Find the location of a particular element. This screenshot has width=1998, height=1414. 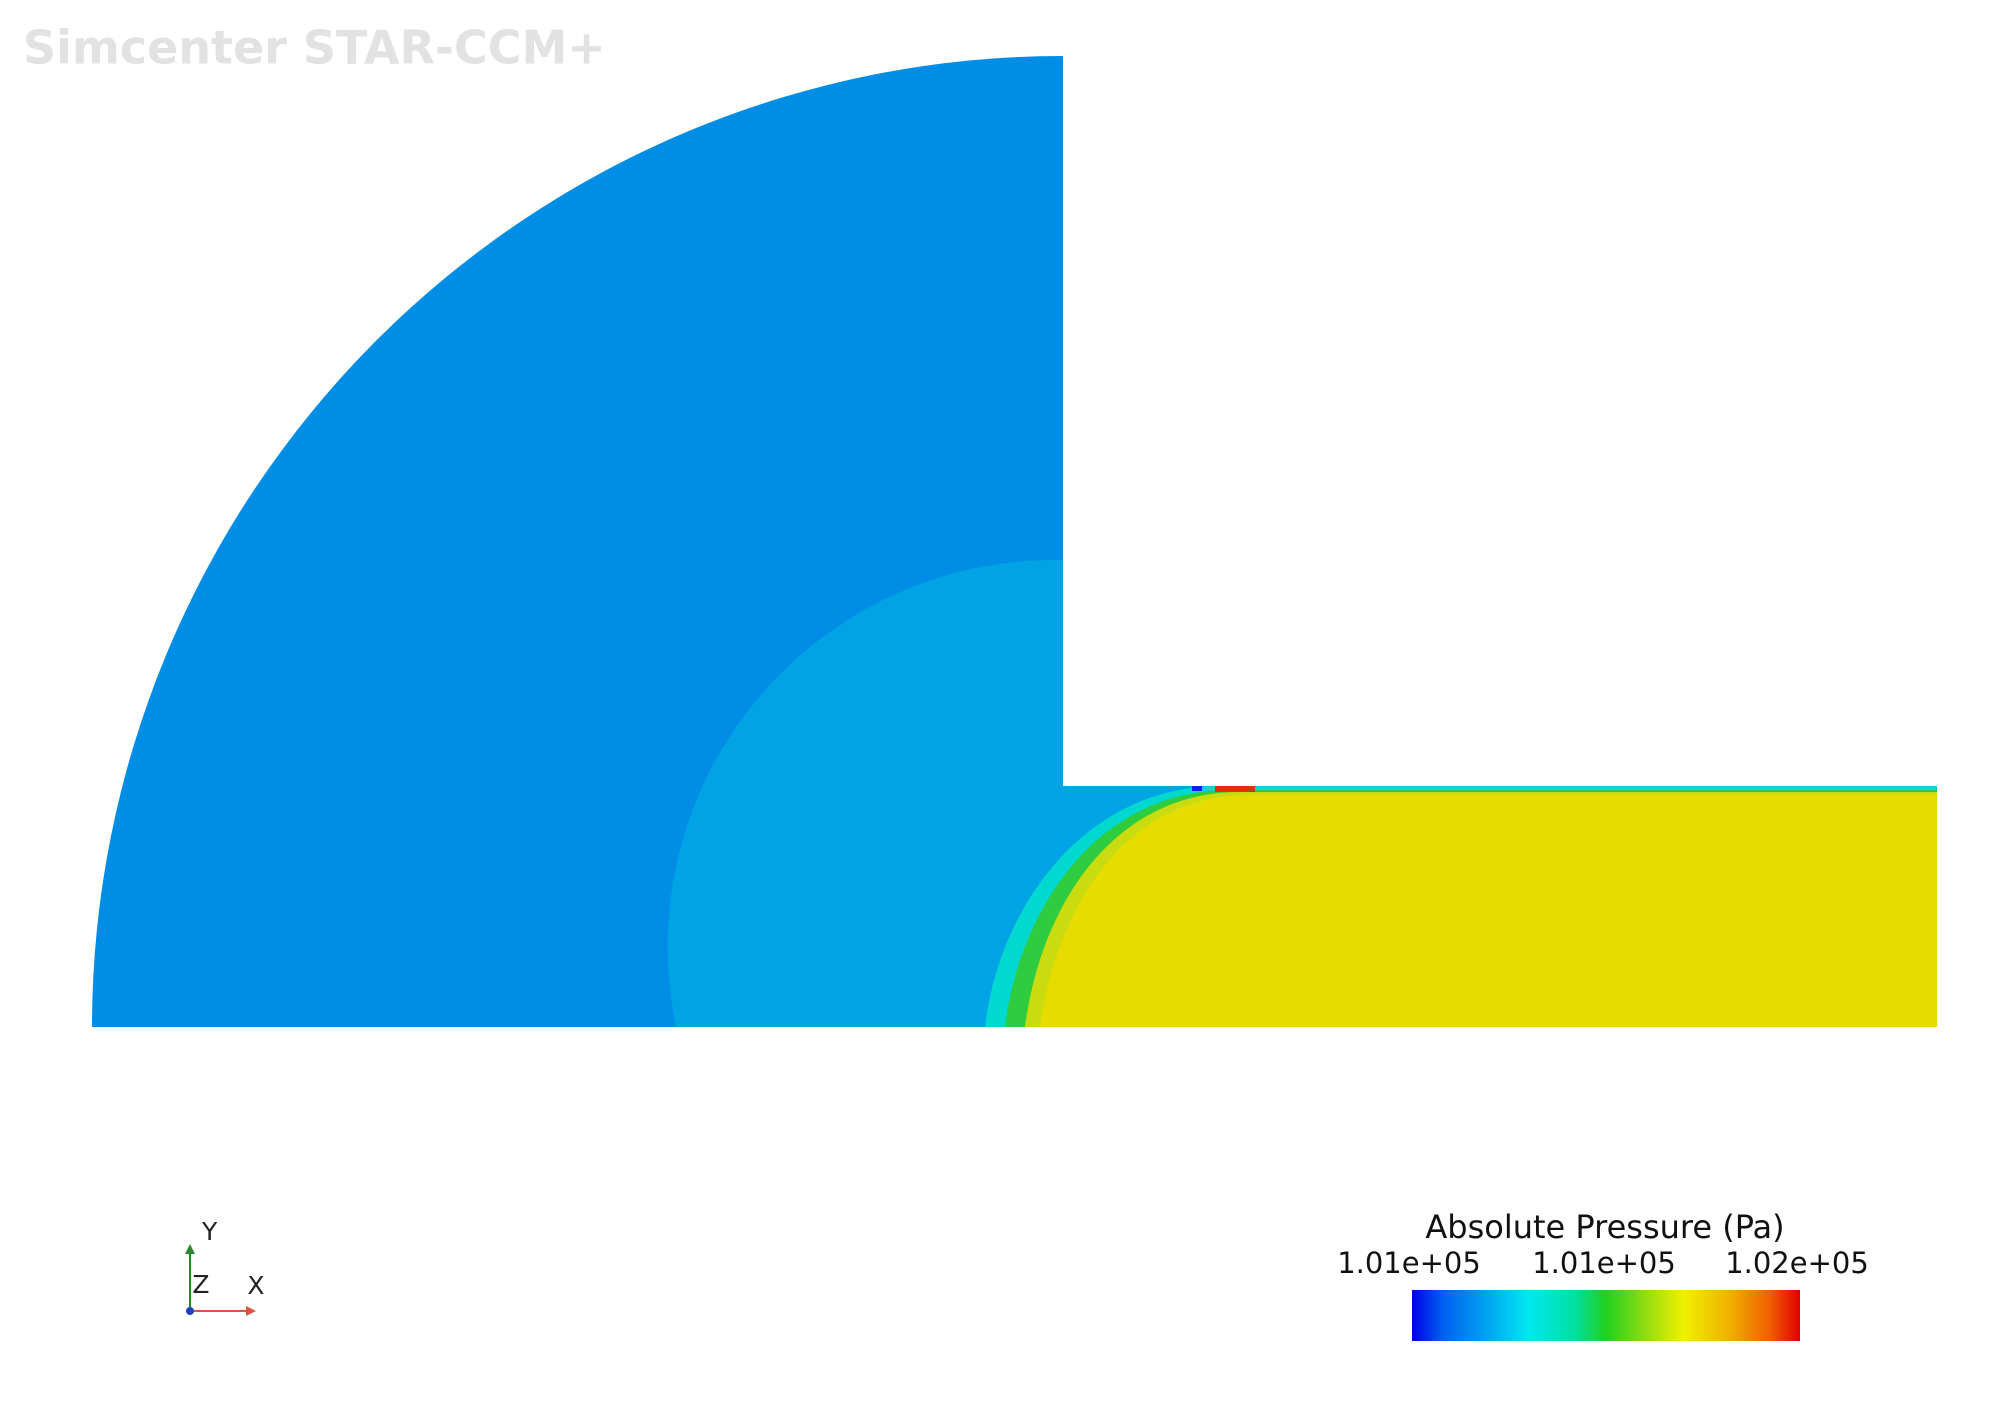

color-bar is located at coordinates (1606, 1315).